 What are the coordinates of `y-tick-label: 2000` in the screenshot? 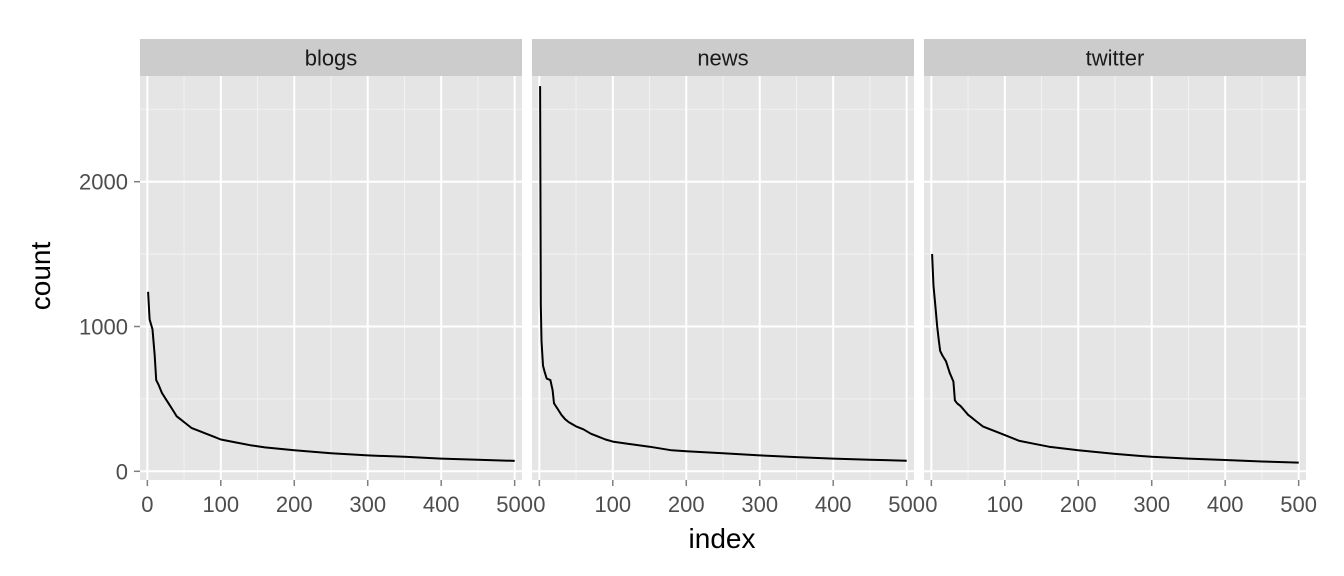 It's located at (103, 182).